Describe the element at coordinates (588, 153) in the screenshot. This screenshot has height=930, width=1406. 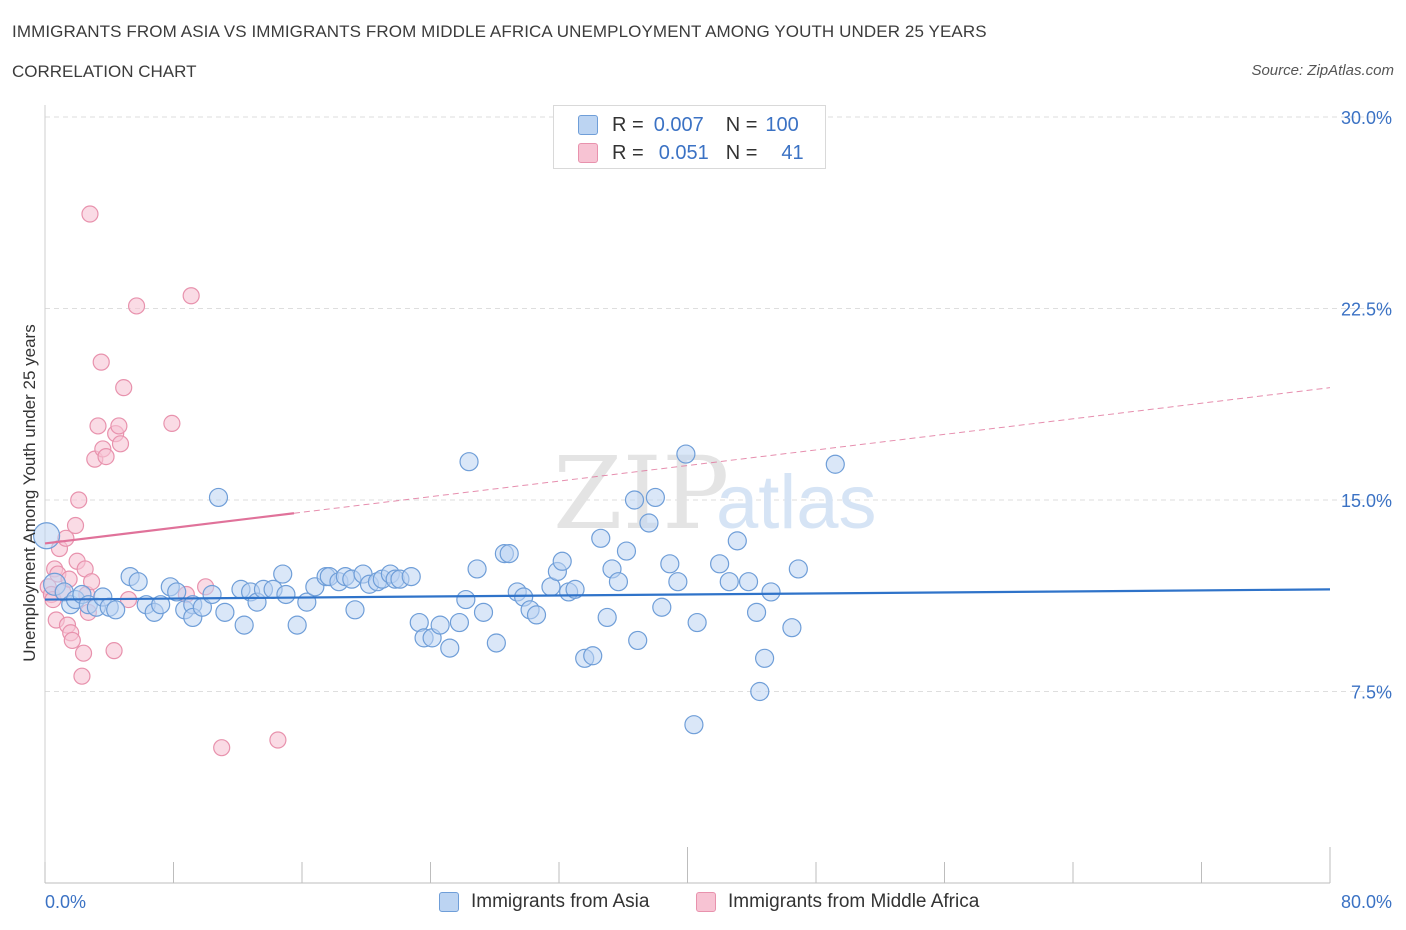
I see `legend-swatch-africa` at that location.